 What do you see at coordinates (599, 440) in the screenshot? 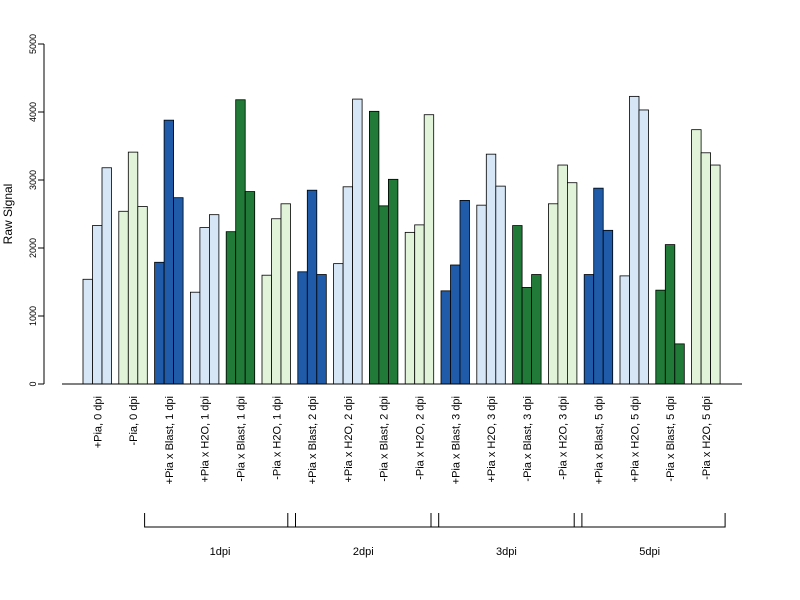
I see `x-tick-label: +Pia x Blast, 5 dpi` at bounding box center [599, 440].